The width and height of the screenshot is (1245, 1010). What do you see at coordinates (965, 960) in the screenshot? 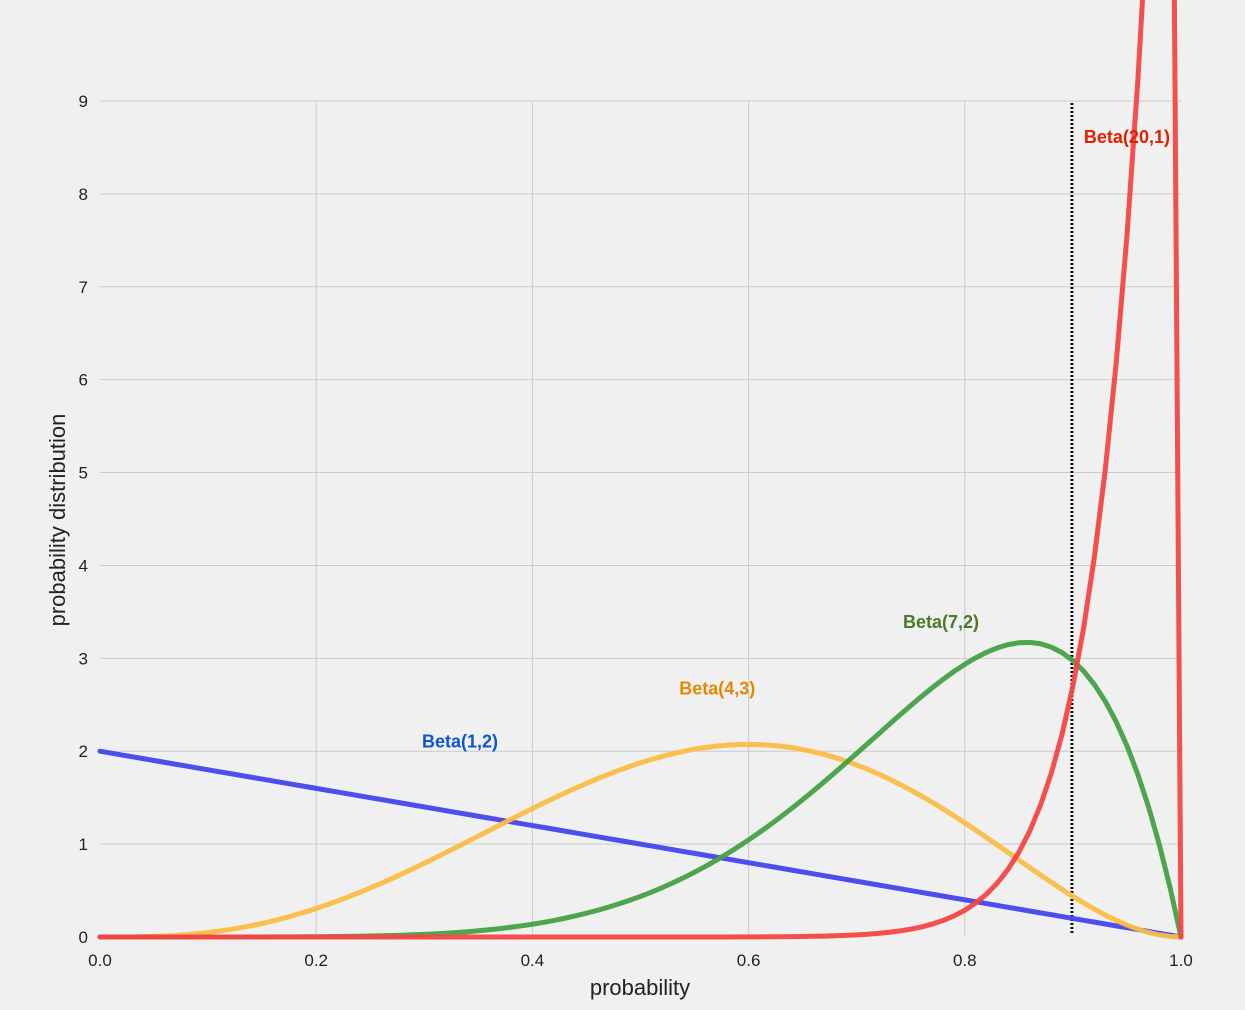
I see `x-tick-label: 0.8` at bounding box center [965, 960].